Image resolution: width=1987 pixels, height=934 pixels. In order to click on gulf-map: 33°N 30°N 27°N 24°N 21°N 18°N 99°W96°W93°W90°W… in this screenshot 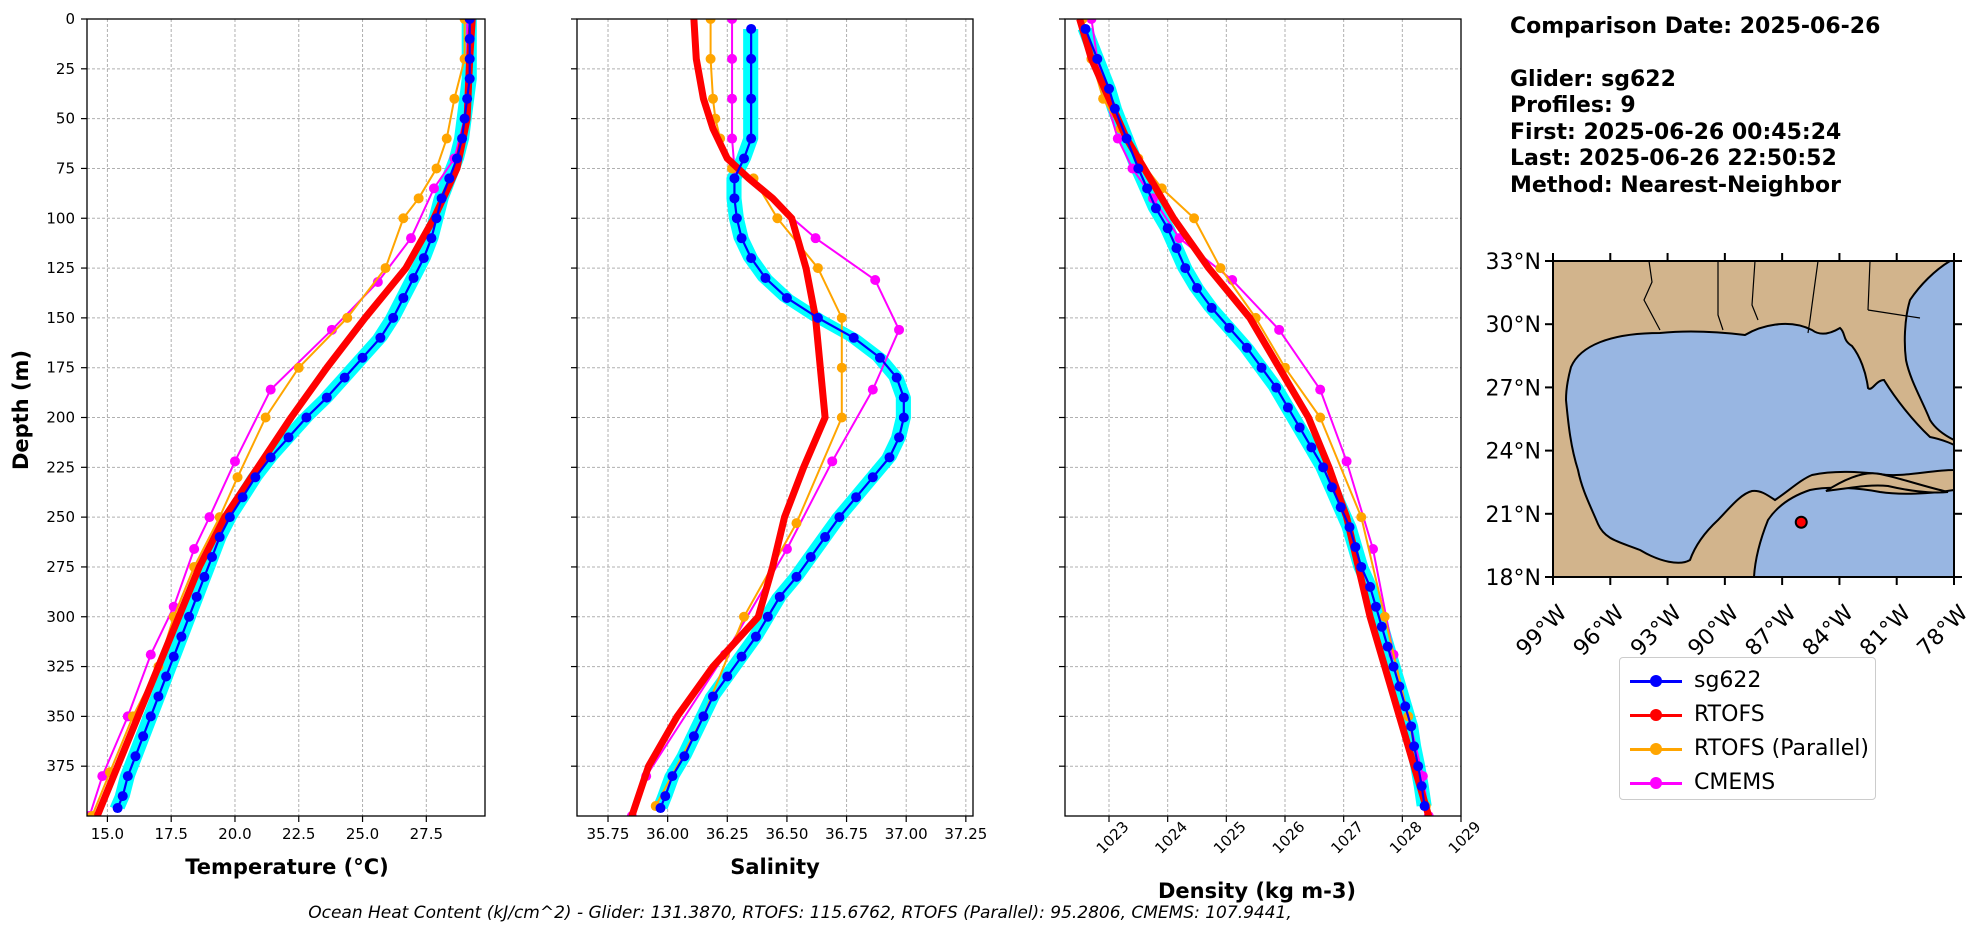, I will do `click(1730, 455)`.